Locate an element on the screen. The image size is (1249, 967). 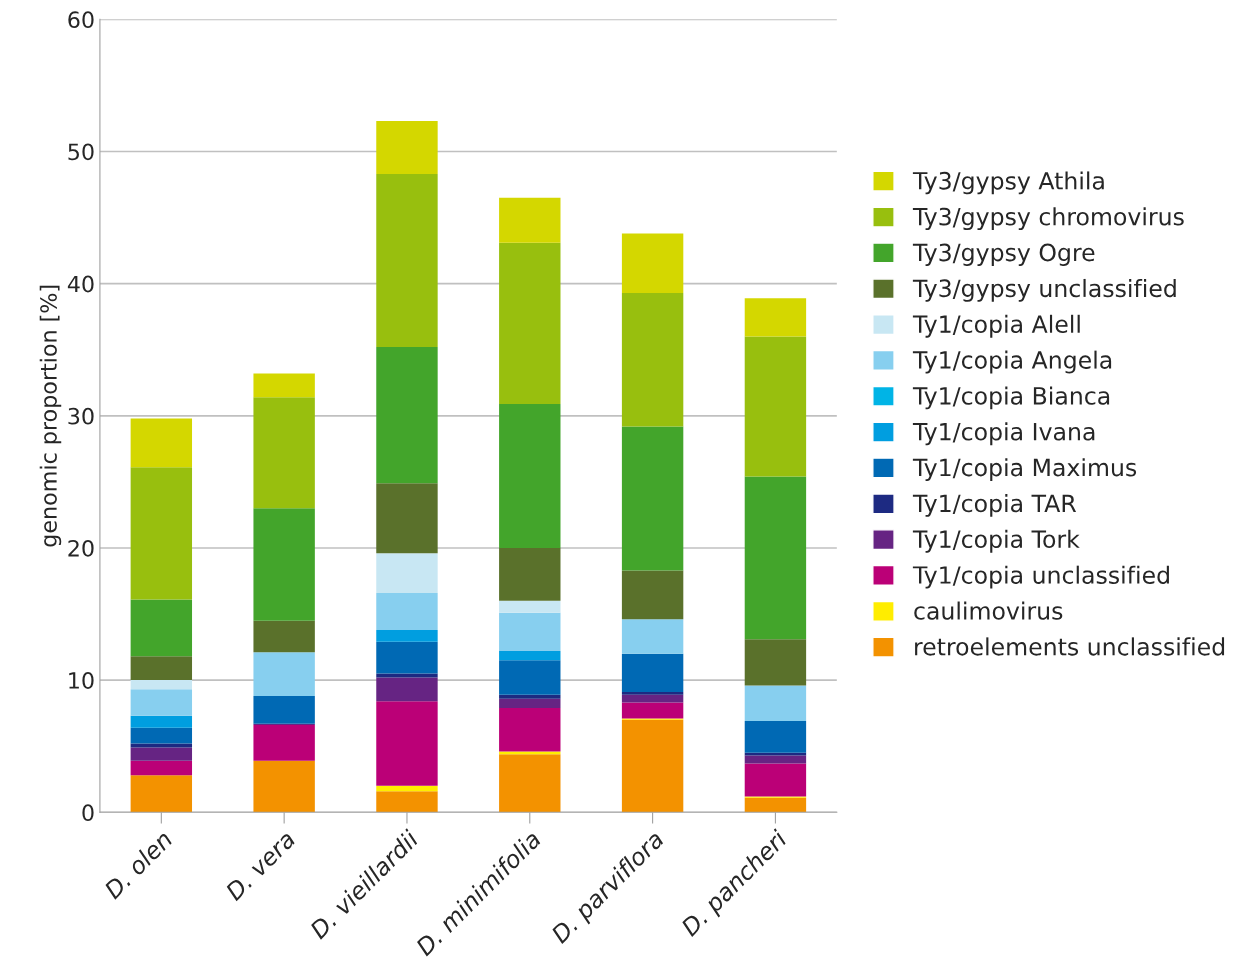
legend-label: Ty1/copia Tork is located at coordinates (996, 541).